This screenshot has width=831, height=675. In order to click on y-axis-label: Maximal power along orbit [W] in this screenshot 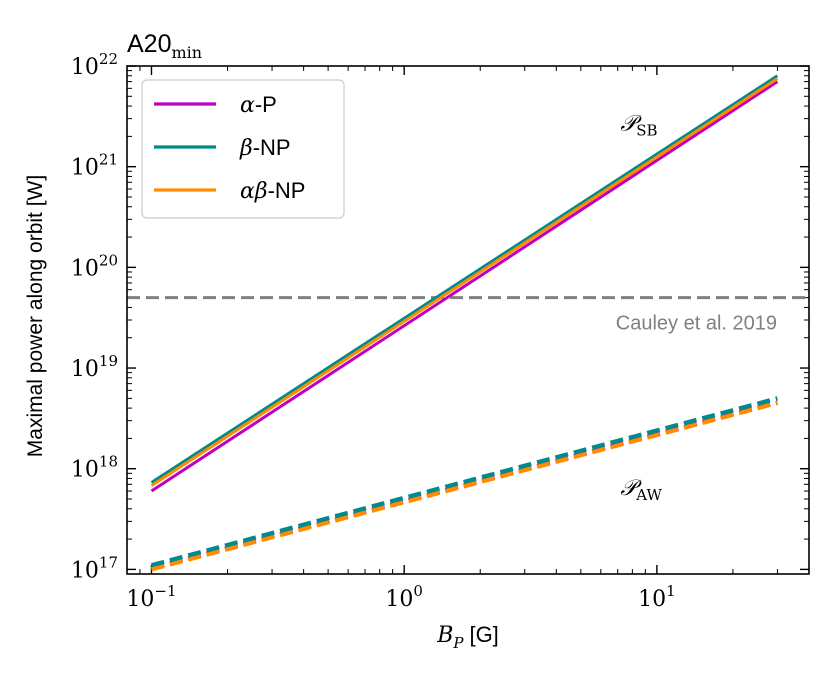, I will do `click(35, 316)`.